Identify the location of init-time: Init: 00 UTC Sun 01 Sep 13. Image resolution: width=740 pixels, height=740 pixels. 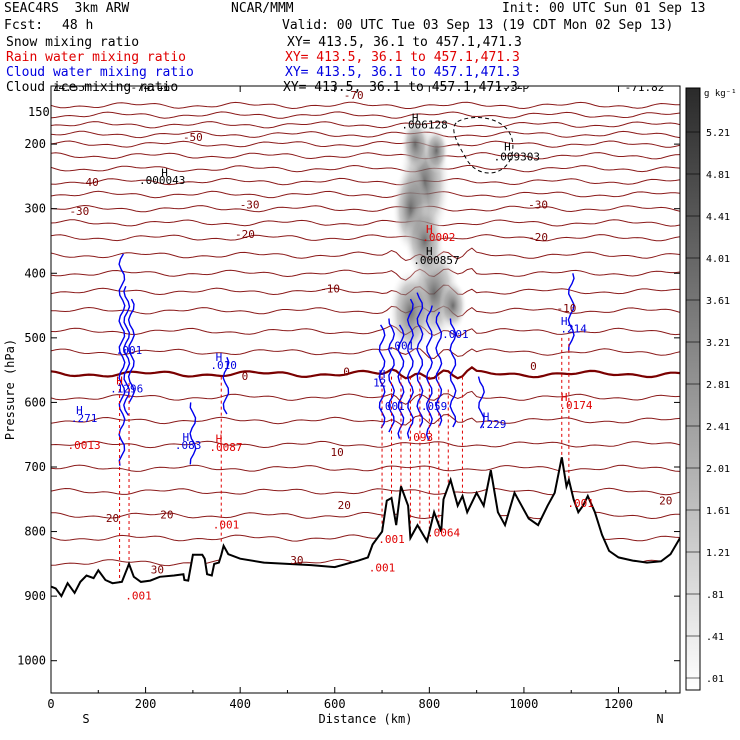
(604, 8).